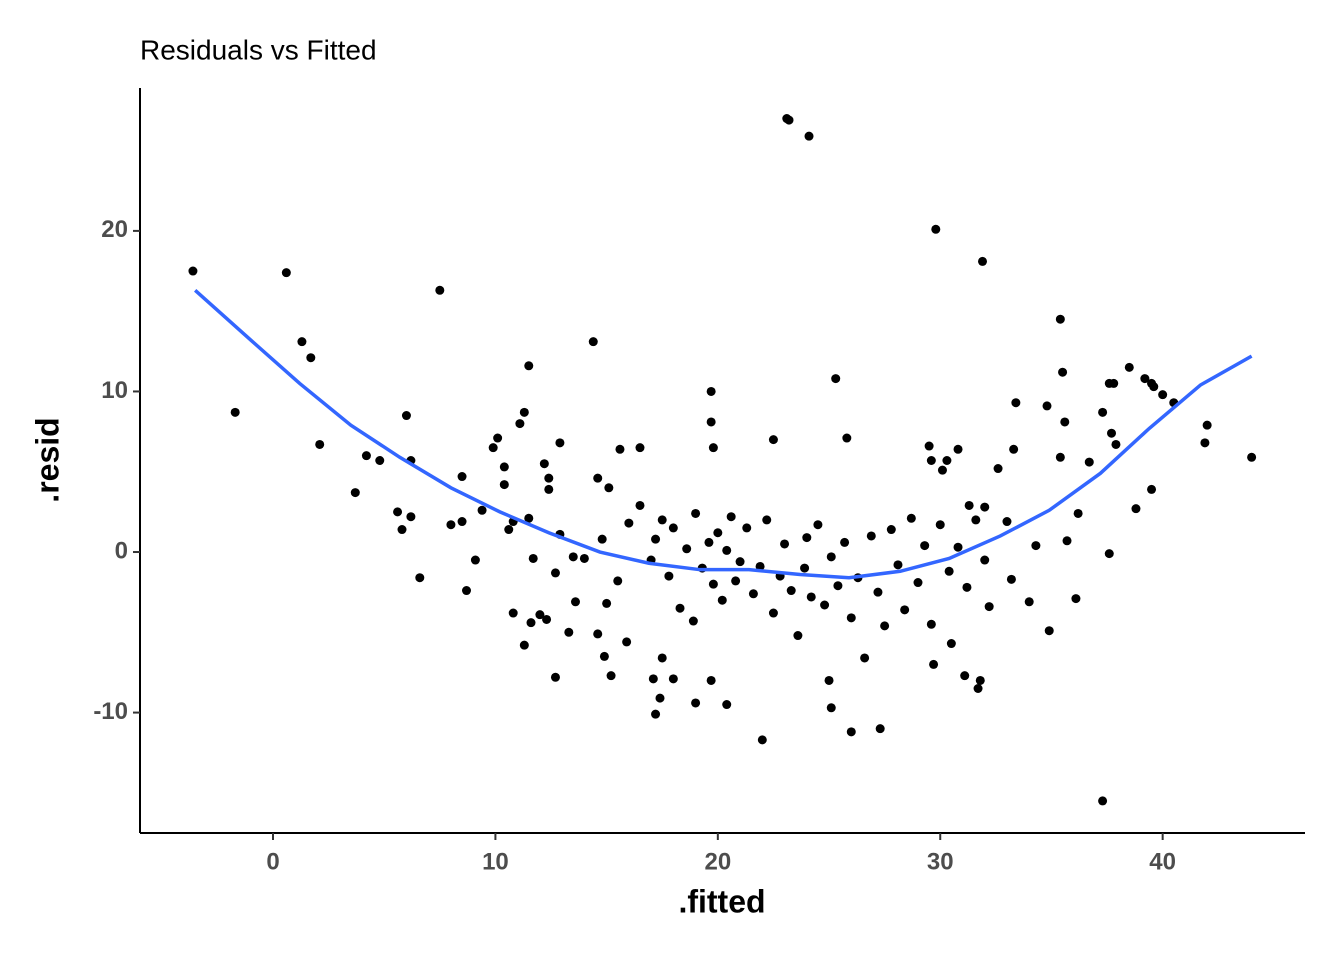  Describe the element at coordinates (121, 550) in the screenshot. I see `y-tick-label: 0` at that location.